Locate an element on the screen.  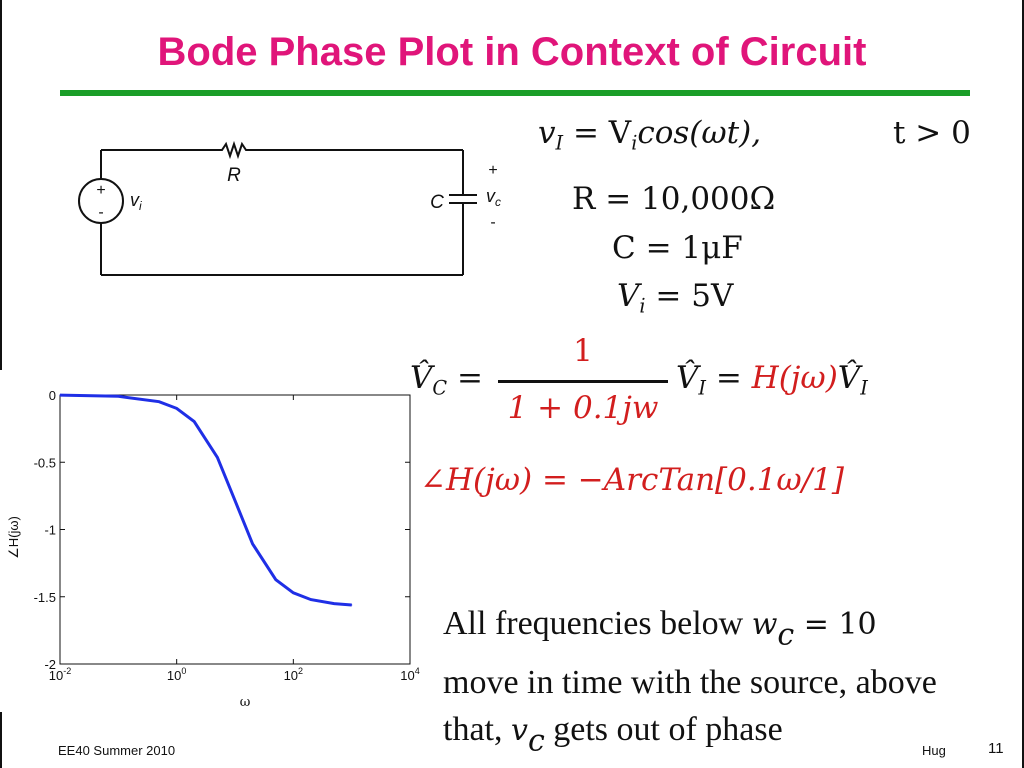
slide-border-right is located at coordinates (1023, 384).